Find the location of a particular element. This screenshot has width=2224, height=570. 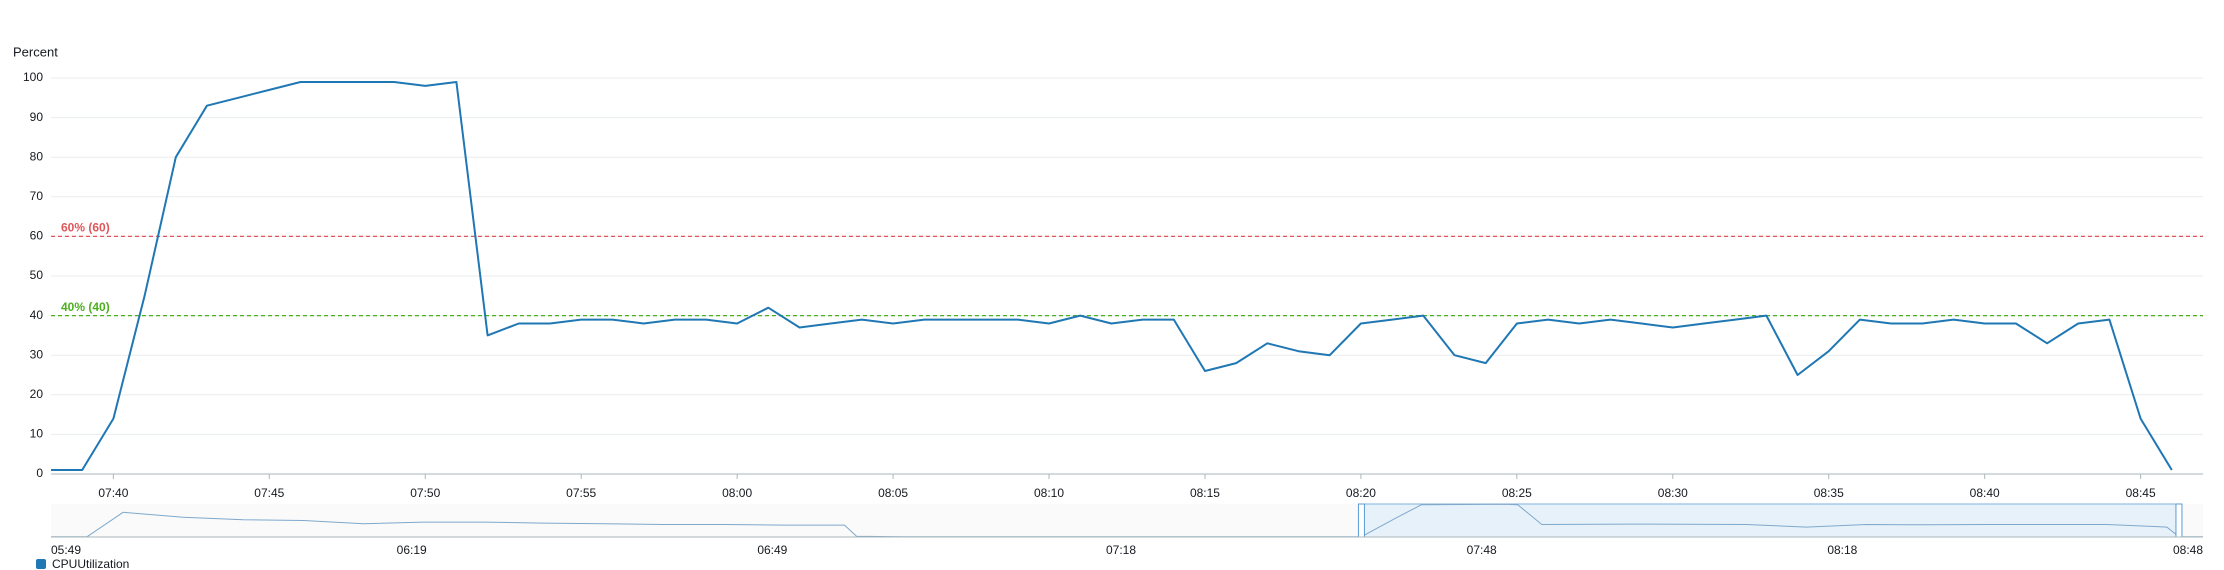

y-tick-label: 40 is located at coordinates (37, 315).